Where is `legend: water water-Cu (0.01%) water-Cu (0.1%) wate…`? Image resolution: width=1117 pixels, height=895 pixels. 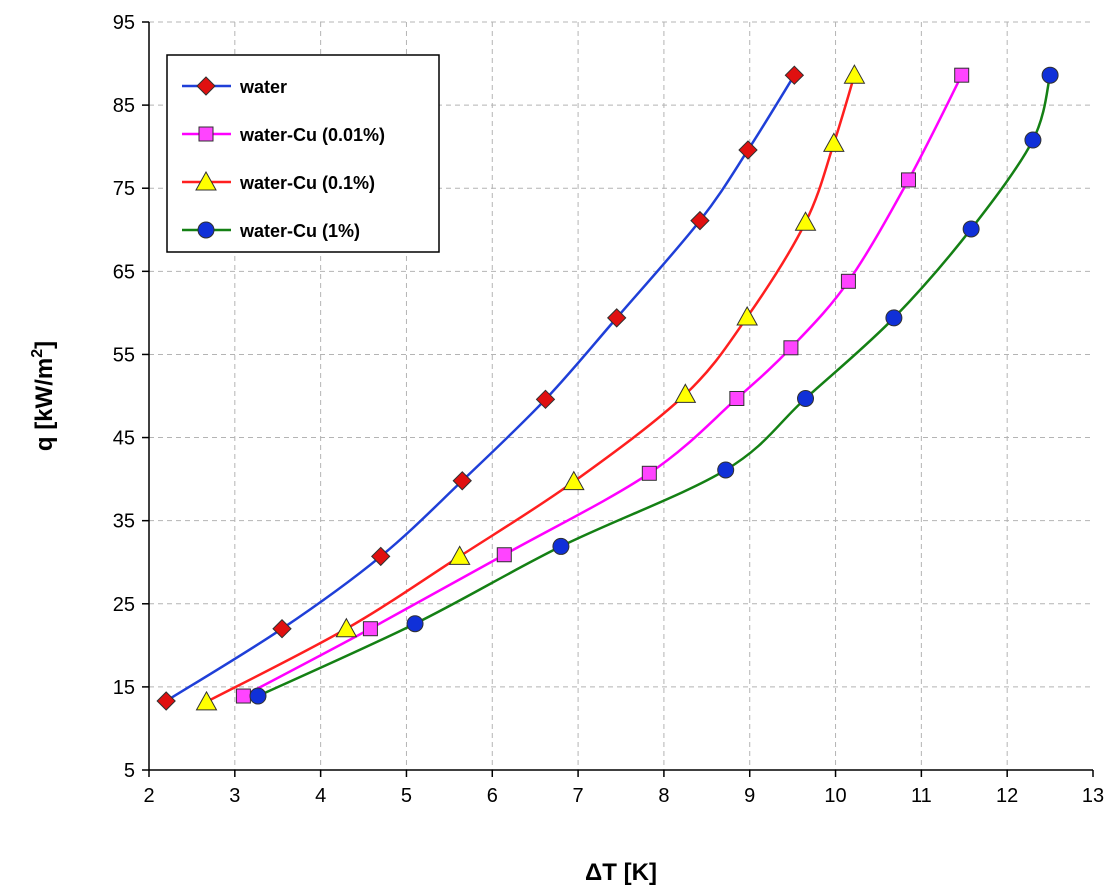 legend: water water-Cu (0.01%) water-Cu (0.1%) wate… is located at coordinates (303, 153).